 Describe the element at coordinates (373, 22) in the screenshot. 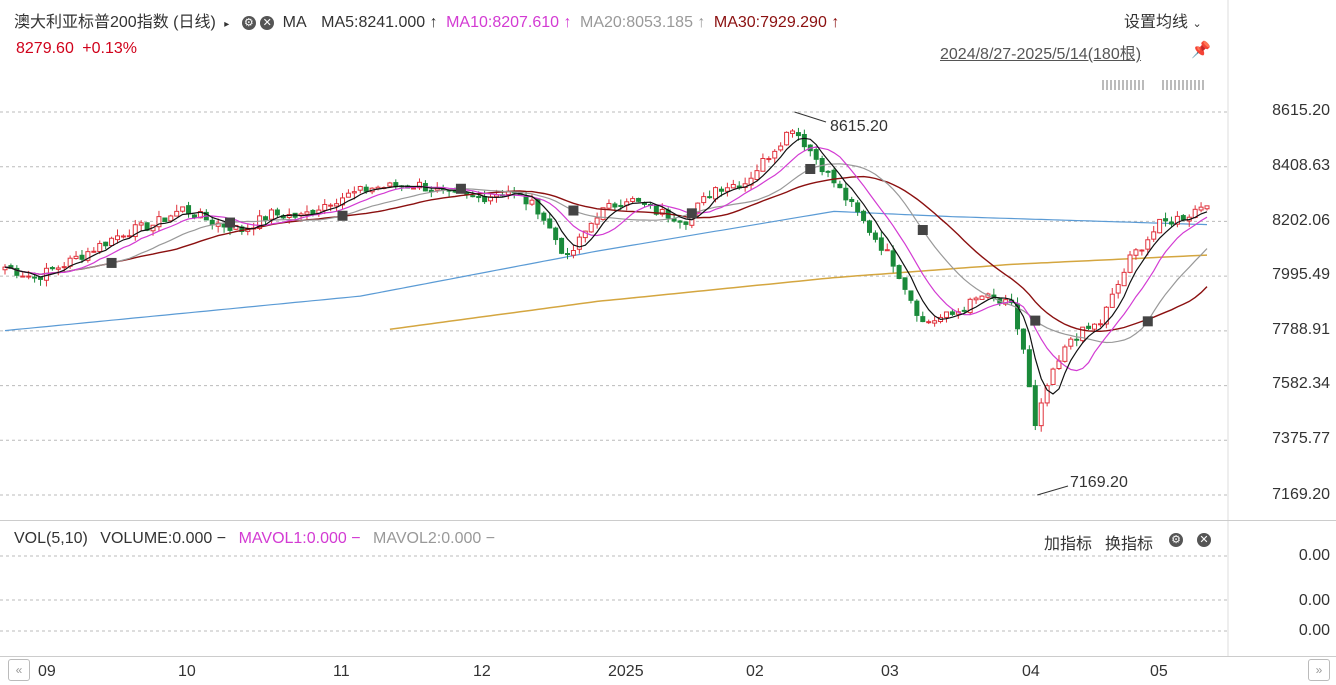

I see `ma5-value: MA5:8241.000` at that location.